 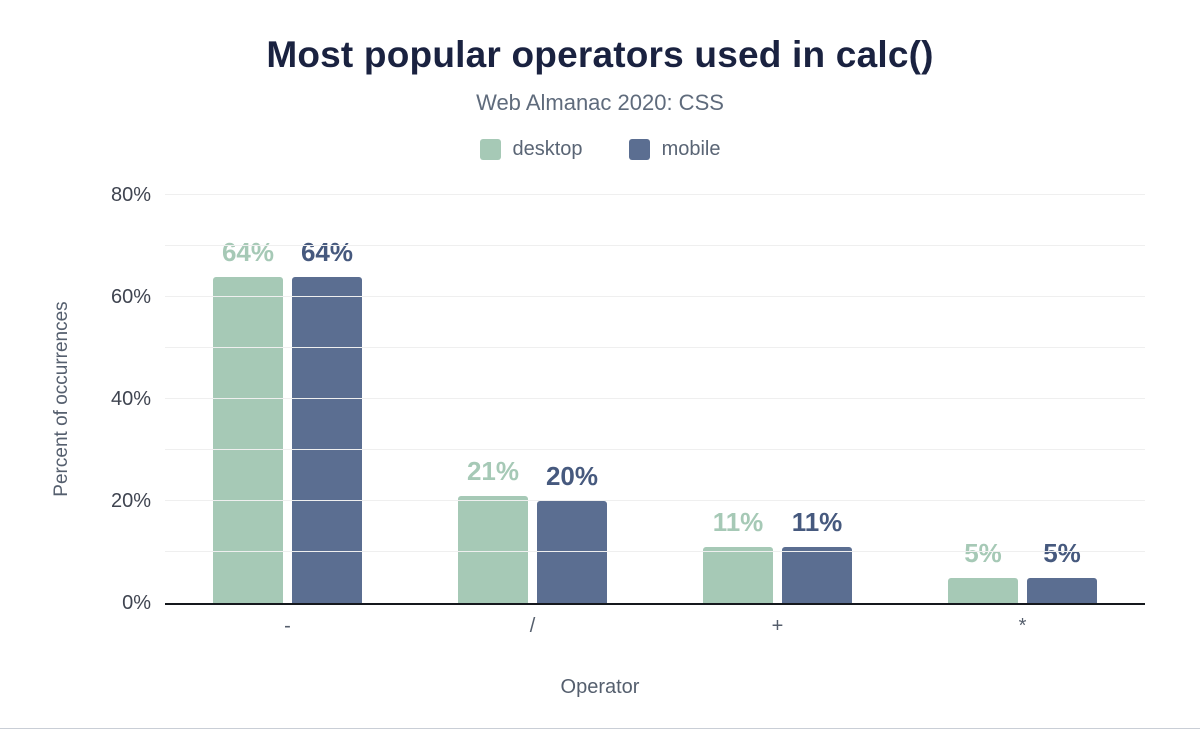 I want to click on legend-swatch-desktop, so click(x=490, y=149).